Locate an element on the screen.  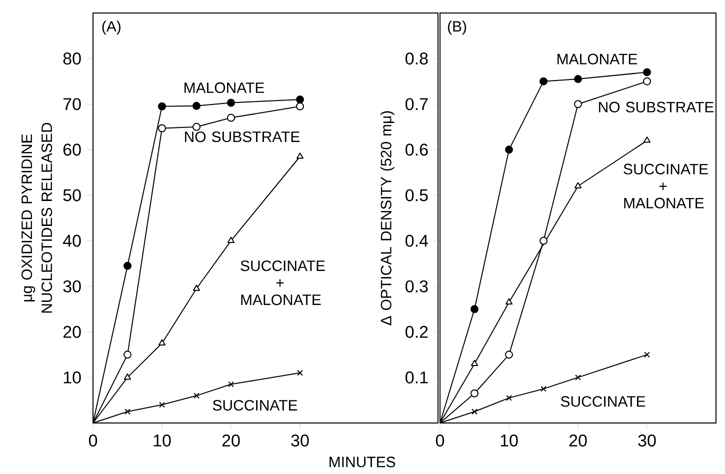
chart-title: (B) is located at coordinates (457, 27).